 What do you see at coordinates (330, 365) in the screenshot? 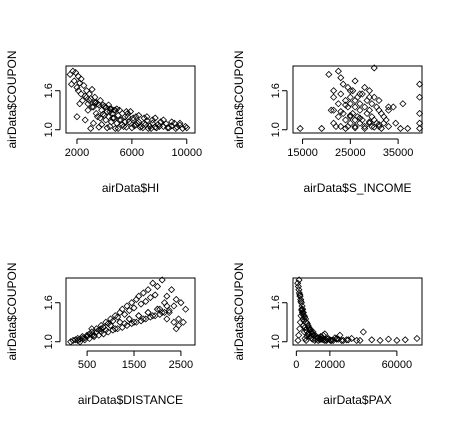
I see `x-tick-label: 20000` at bounding box center [330, 365].